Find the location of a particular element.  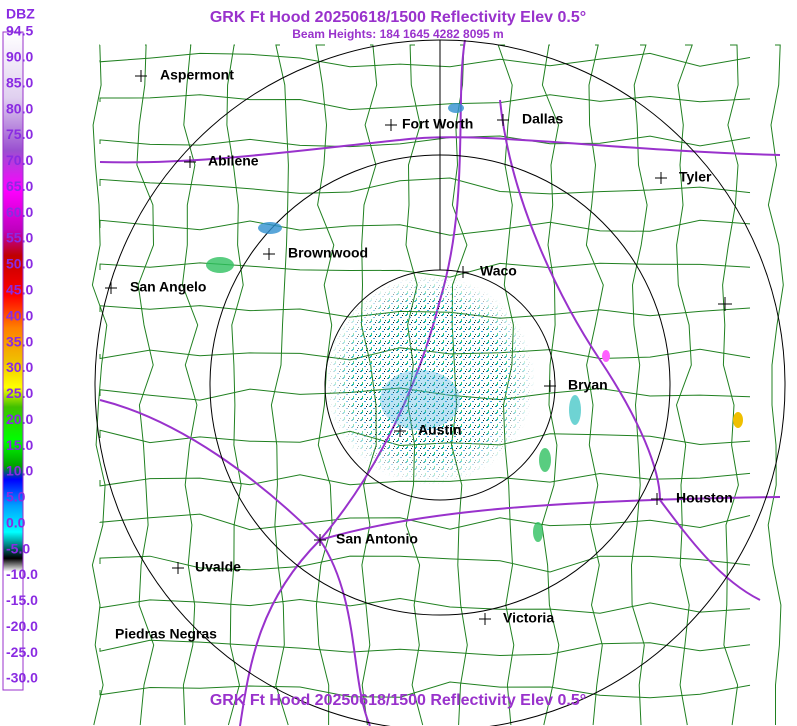

city-label: San Antonio is located at coordinates (377, 539).